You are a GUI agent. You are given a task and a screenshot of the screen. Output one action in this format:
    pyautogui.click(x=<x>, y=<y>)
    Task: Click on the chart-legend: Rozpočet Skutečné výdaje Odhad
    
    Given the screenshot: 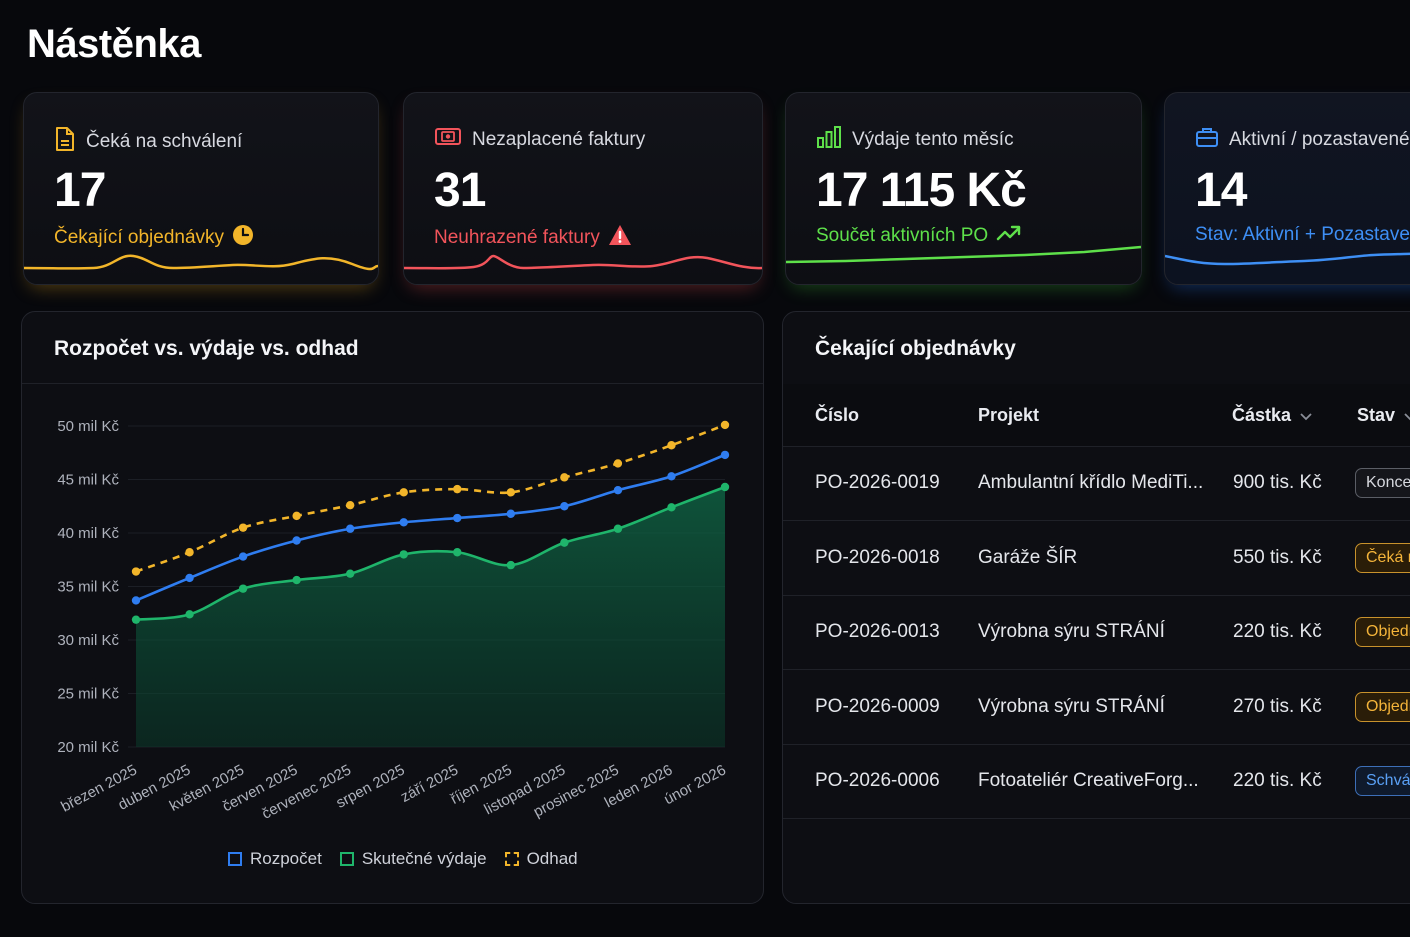 What is the action you would take?
    pyautogui.click(x=403, y=859)
    